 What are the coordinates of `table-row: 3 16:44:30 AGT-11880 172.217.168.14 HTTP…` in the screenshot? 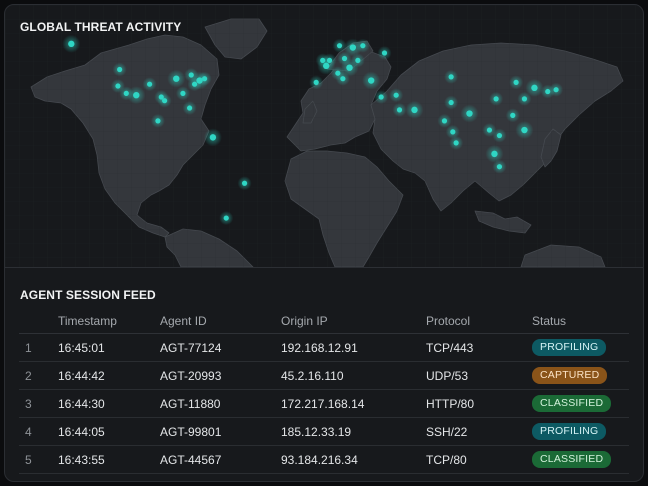 It's located at (324, 403).